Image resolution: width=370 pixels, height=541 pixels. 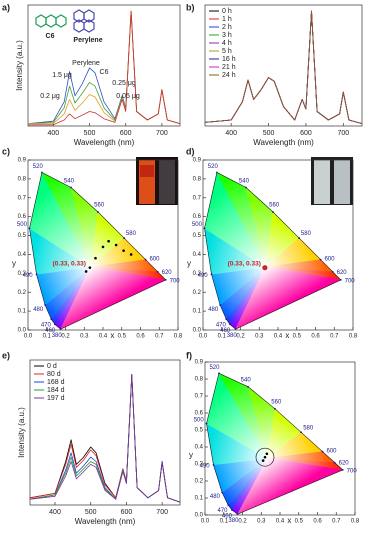 What do you see at coordinates (190, 7) in the screenshot?
I see `panel-label: b)` at bounding box center [190, 7].